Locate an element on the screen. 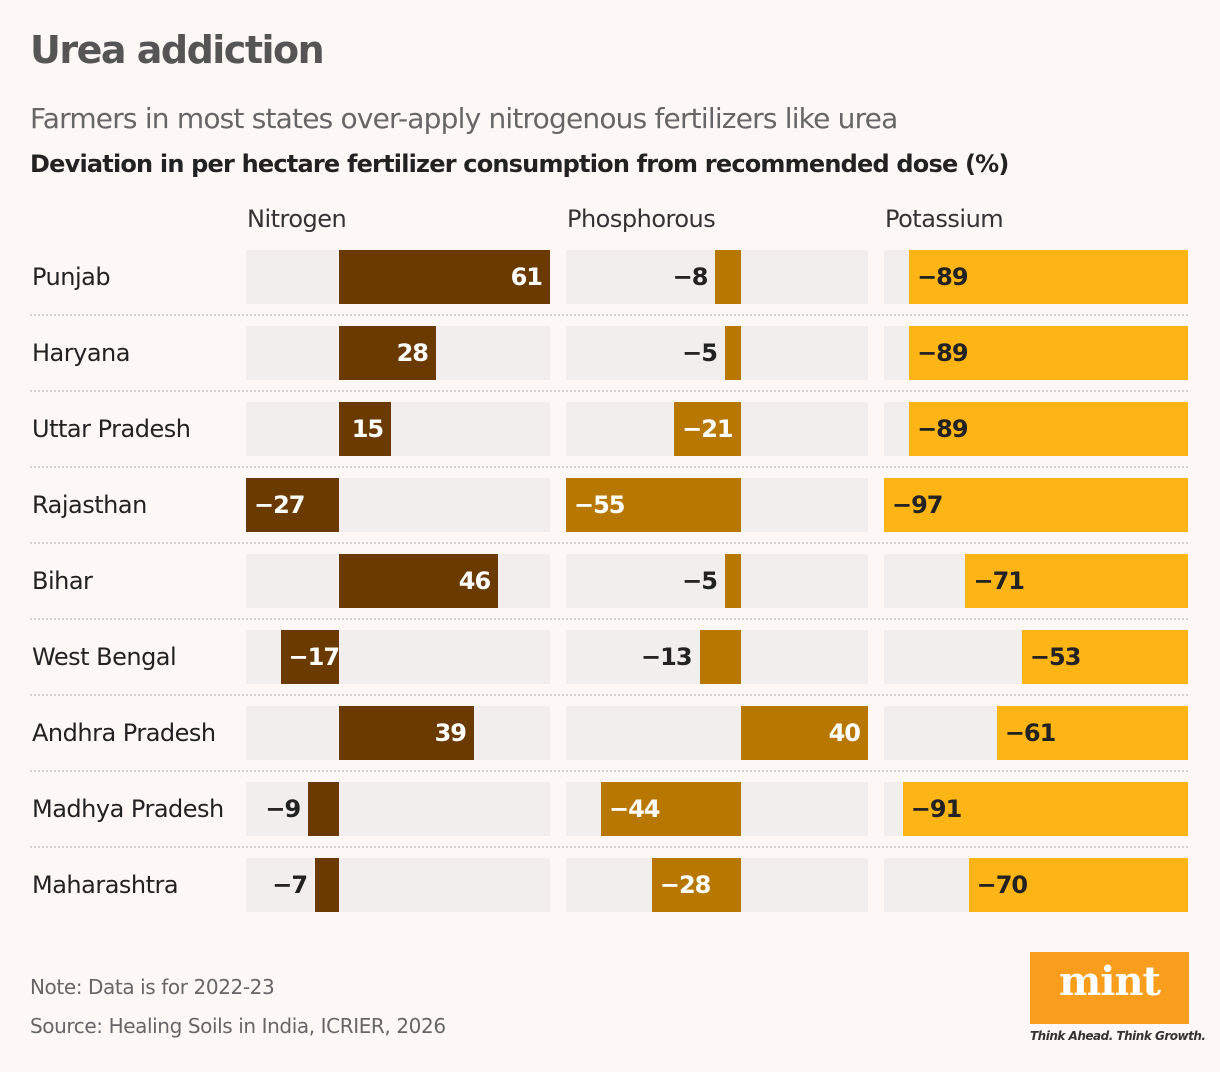 The width and height of the screenshot is (1220, 1072). column-header-nitrogen: Nitrogen is located at coordinates (297, 219).